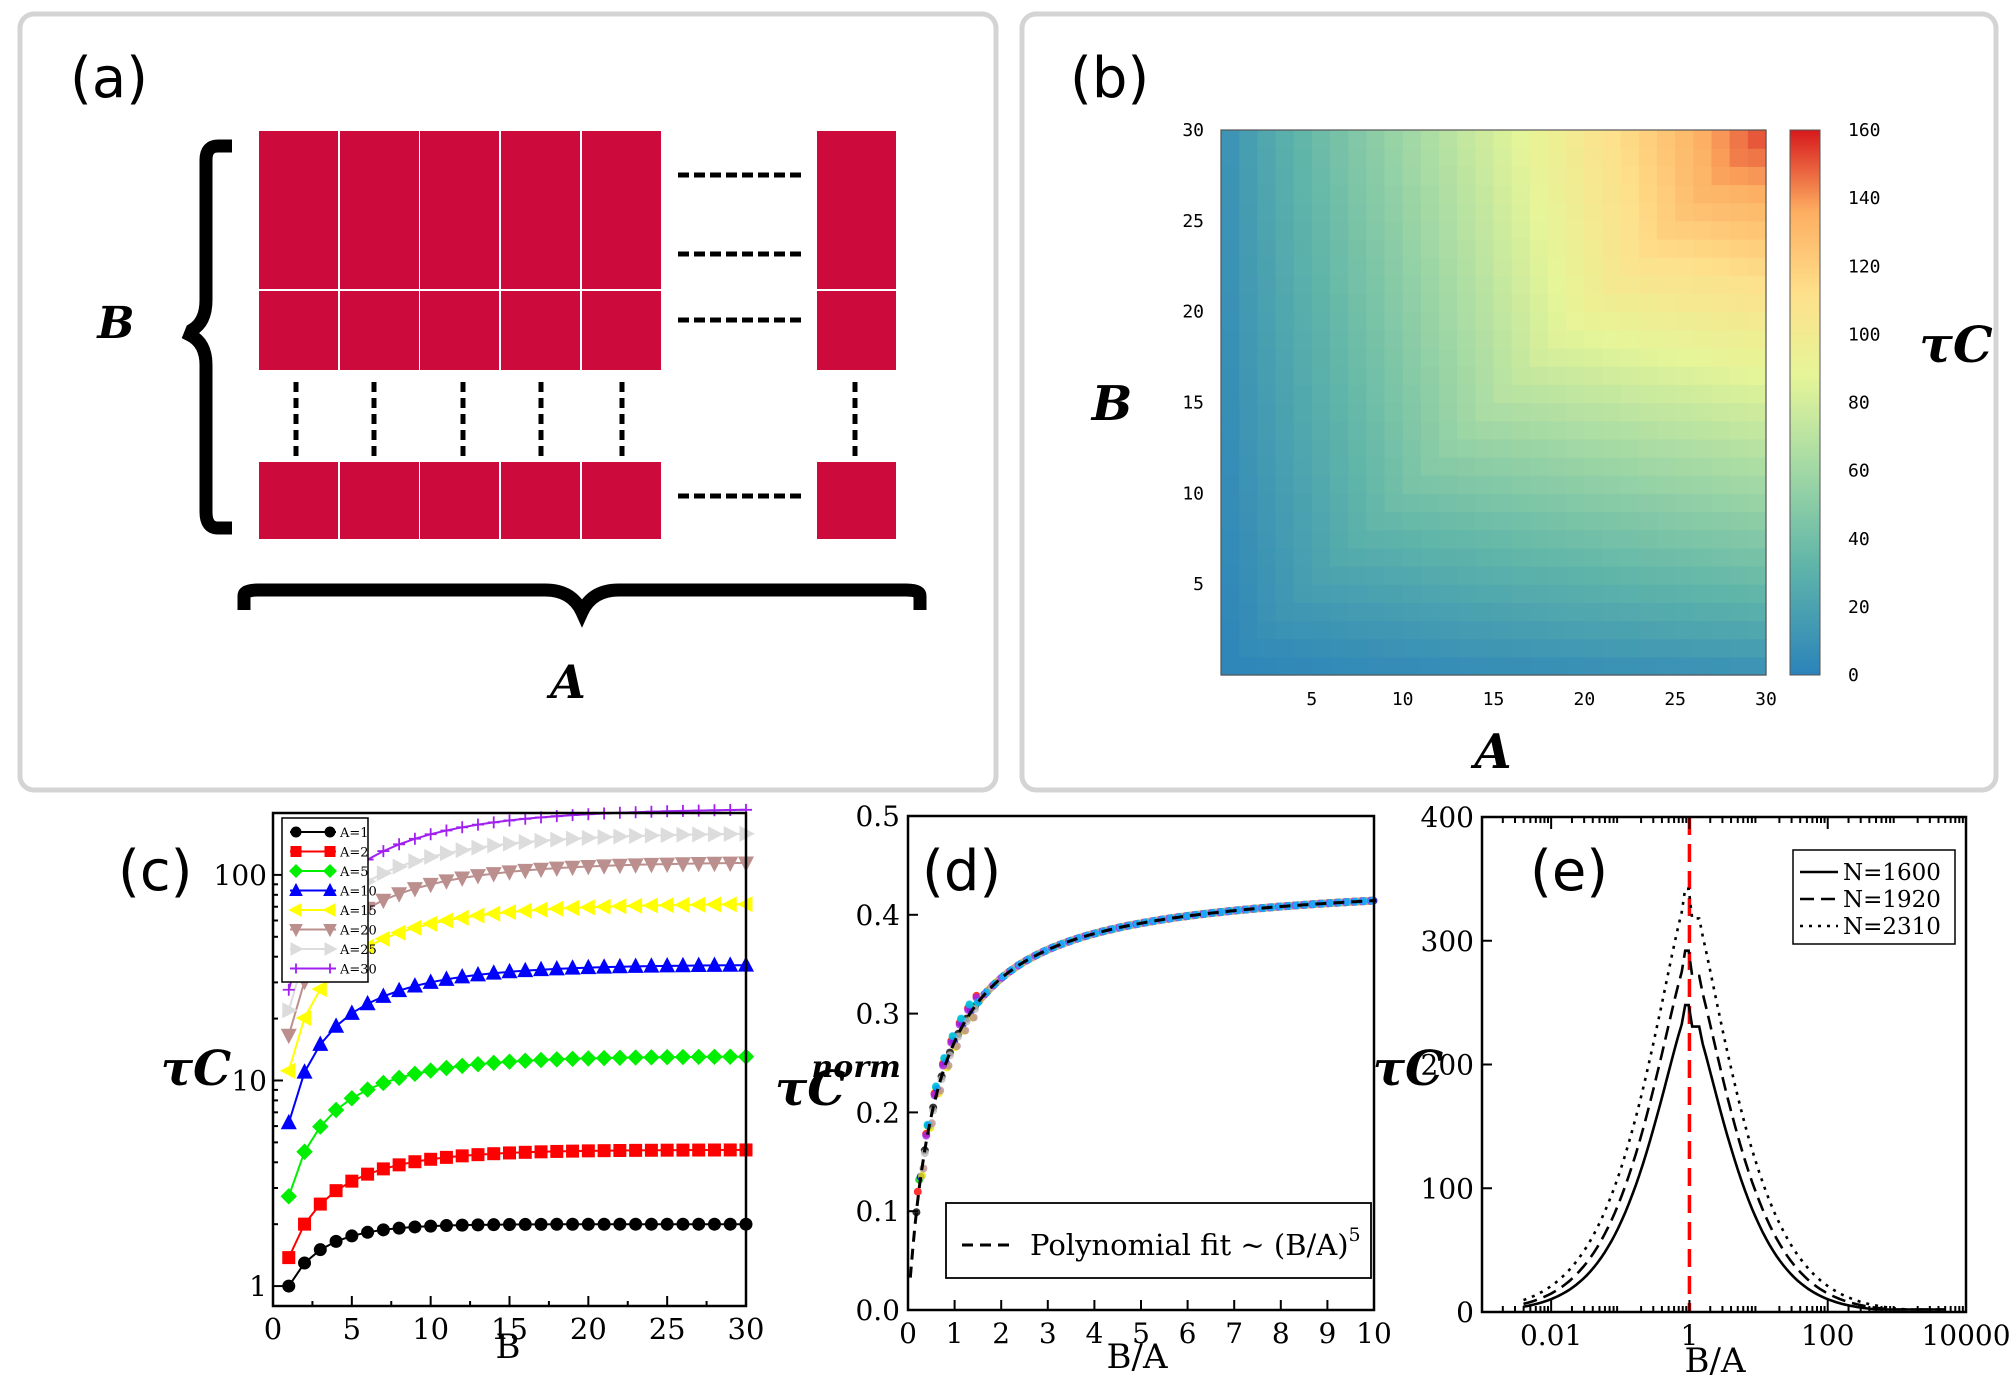 This screenshot has height=1384, width=2014. Describe the element at coordinates (588, 1329) in the screenshot. I see `chart-c-x-tick-label: 20` at that location.